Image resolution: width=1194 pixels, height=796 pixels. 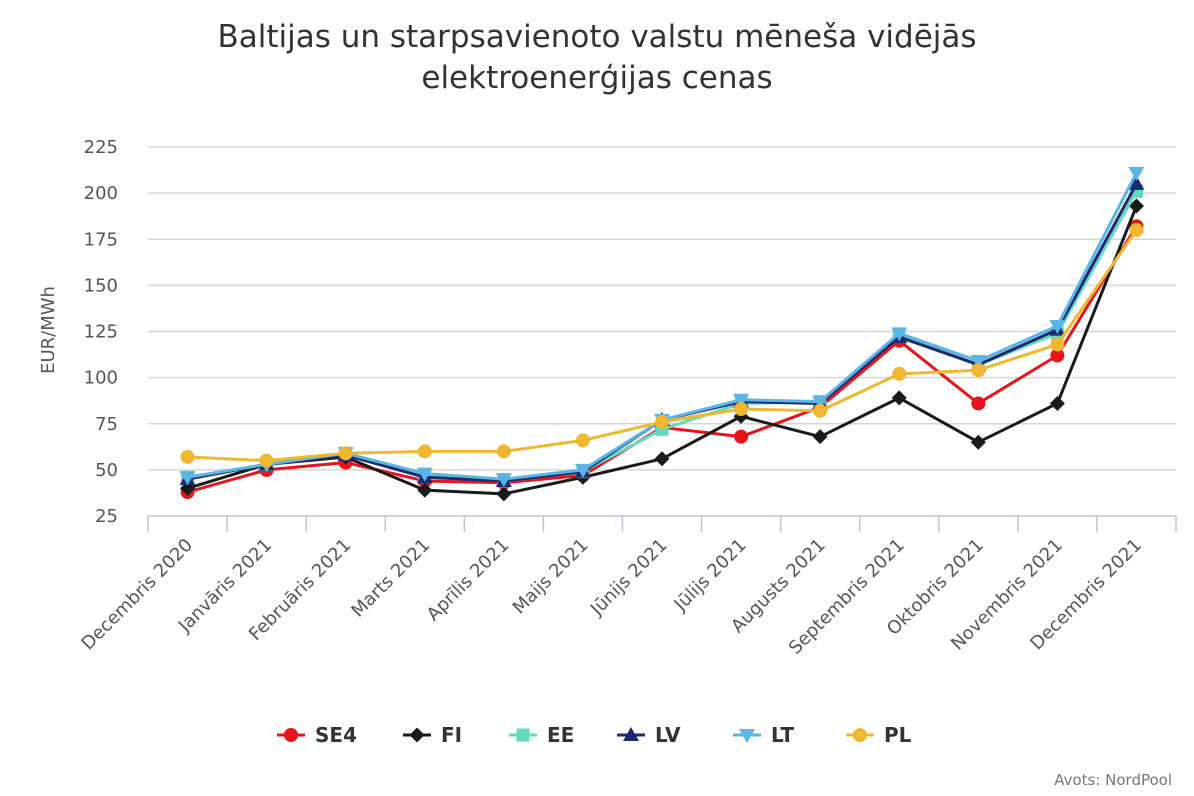 I want to click on legend-label: FI, so click(x=451, y=735).